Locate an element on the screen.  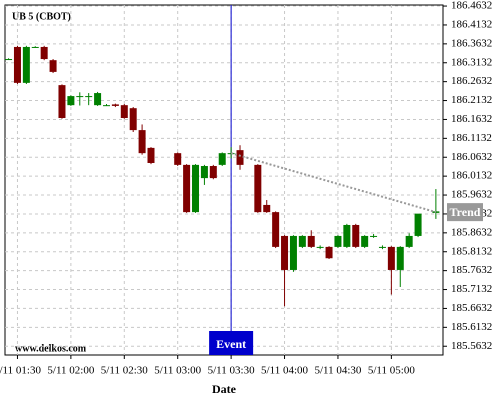
x-tick-label: 5/11 02:00 is located at coordinates (70, 371).